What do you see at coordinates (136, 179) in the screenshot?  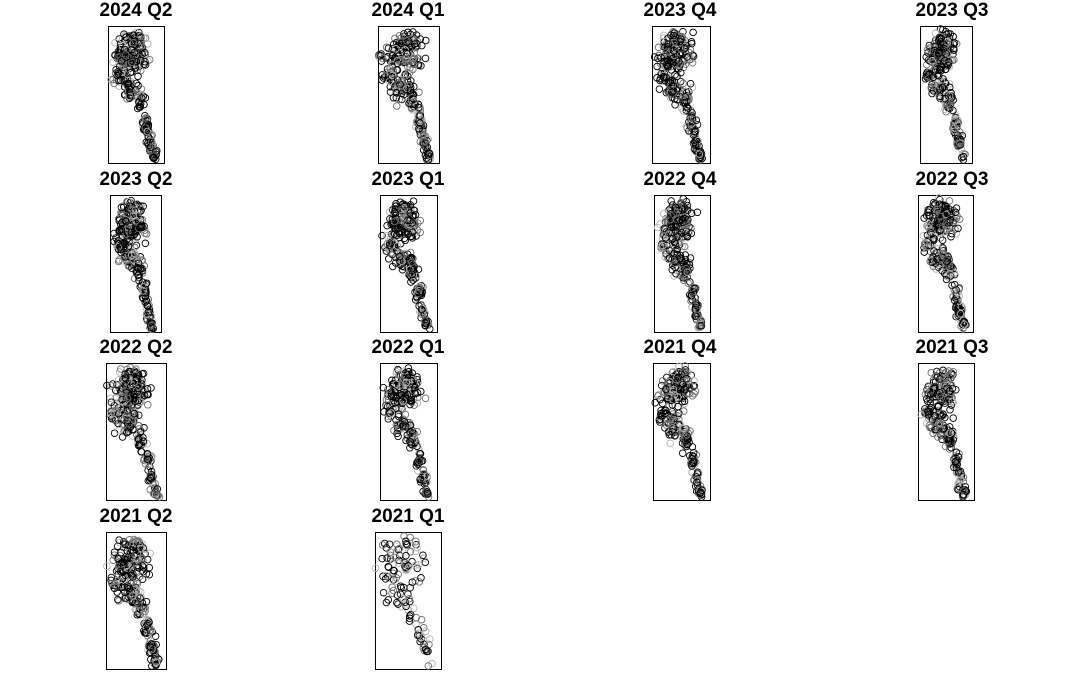 I see `panel-title: 2023 Q2` at bounding box center [136, 179].